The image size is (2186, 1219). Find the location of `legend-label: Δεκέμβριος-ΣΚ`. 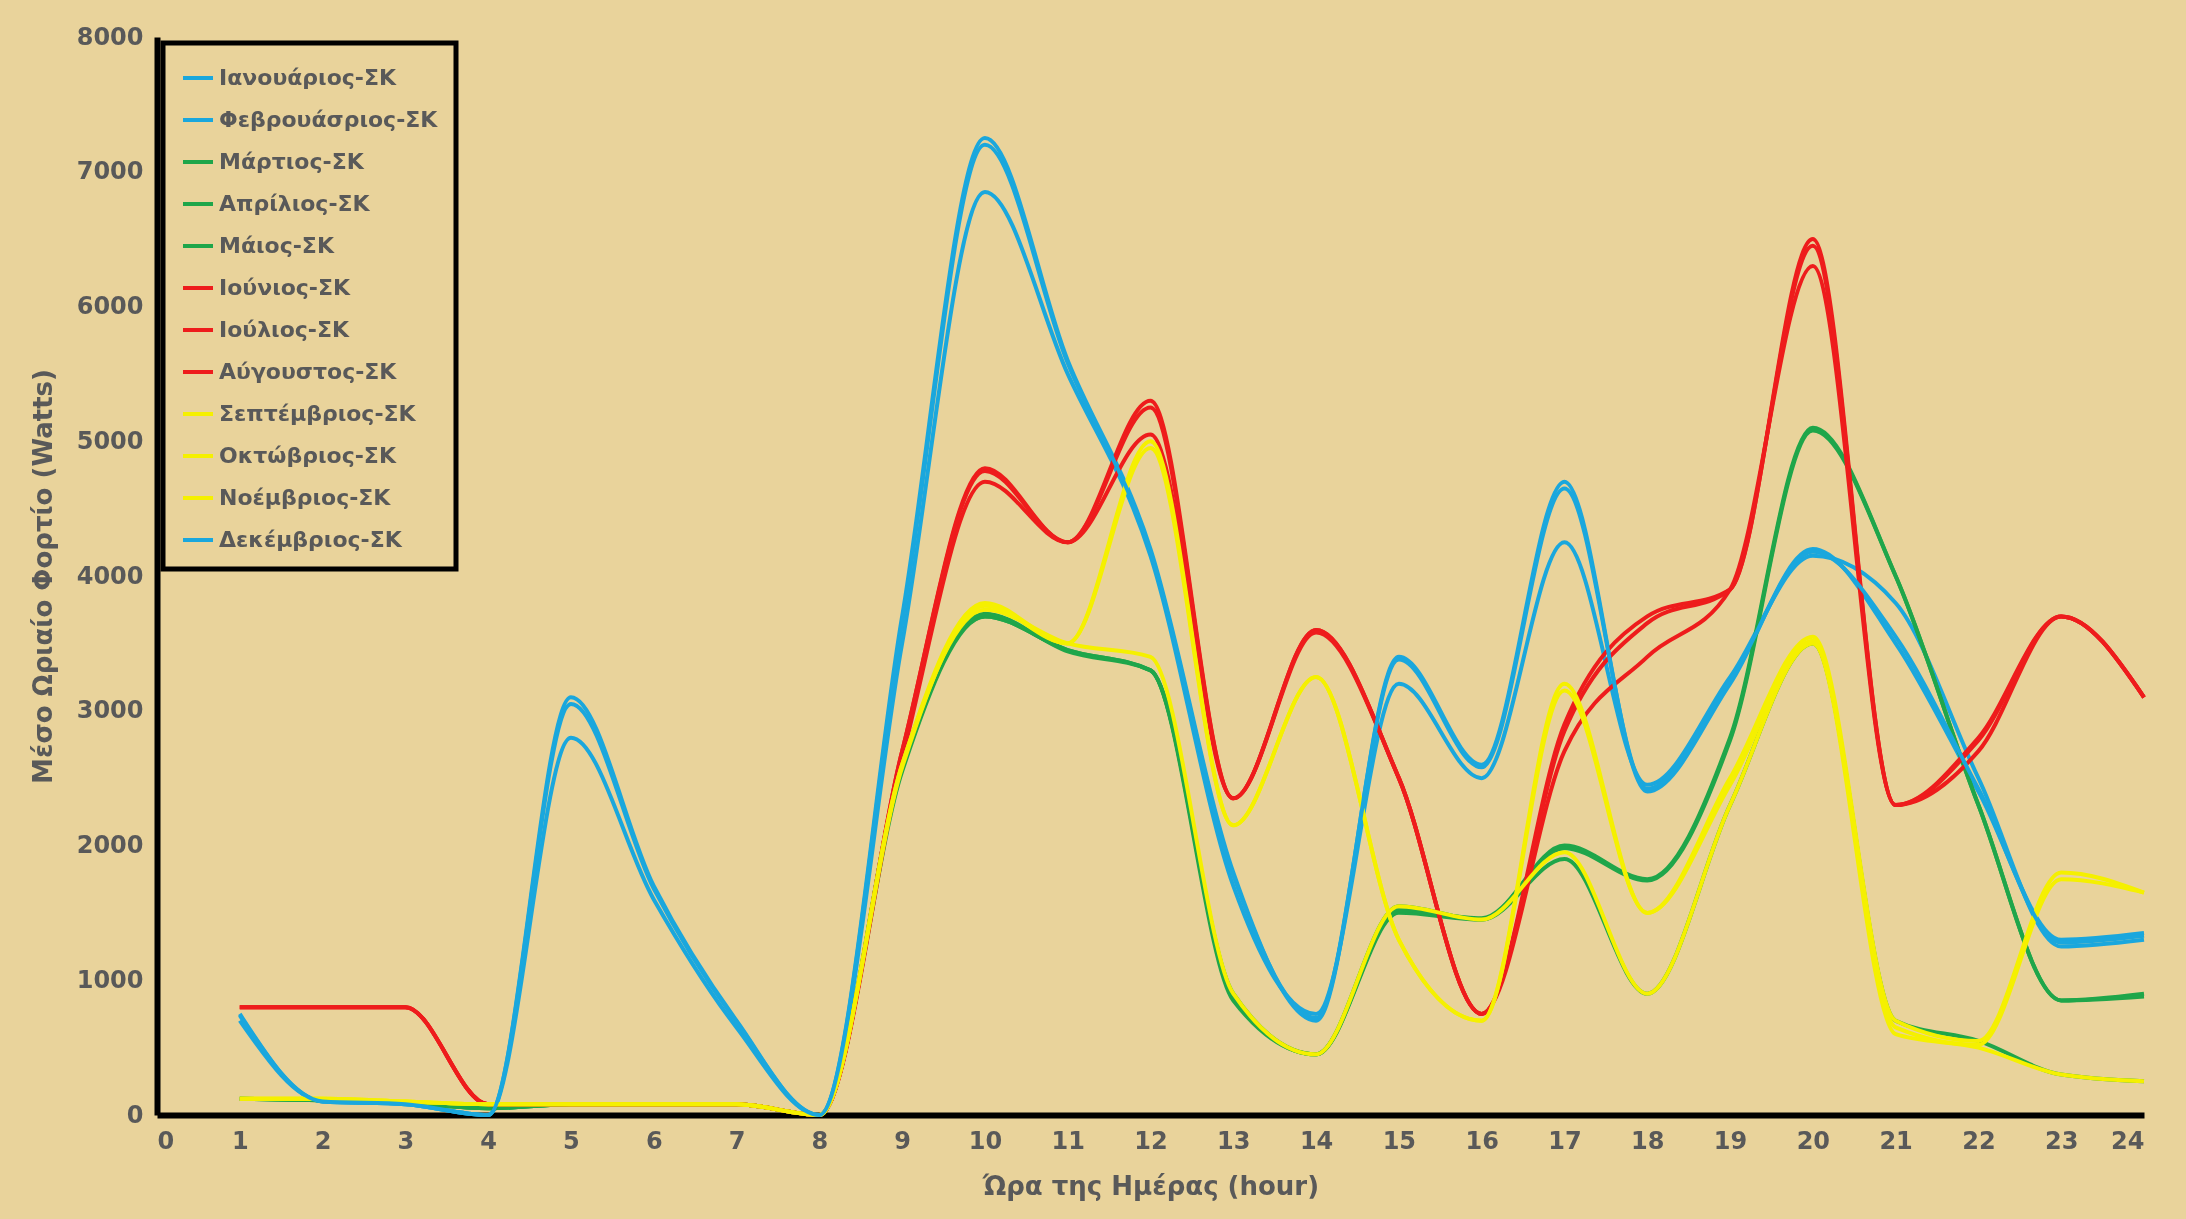

legend-label: Δεκέμβριος-ΣΚ is located at coordinates (311, 539).